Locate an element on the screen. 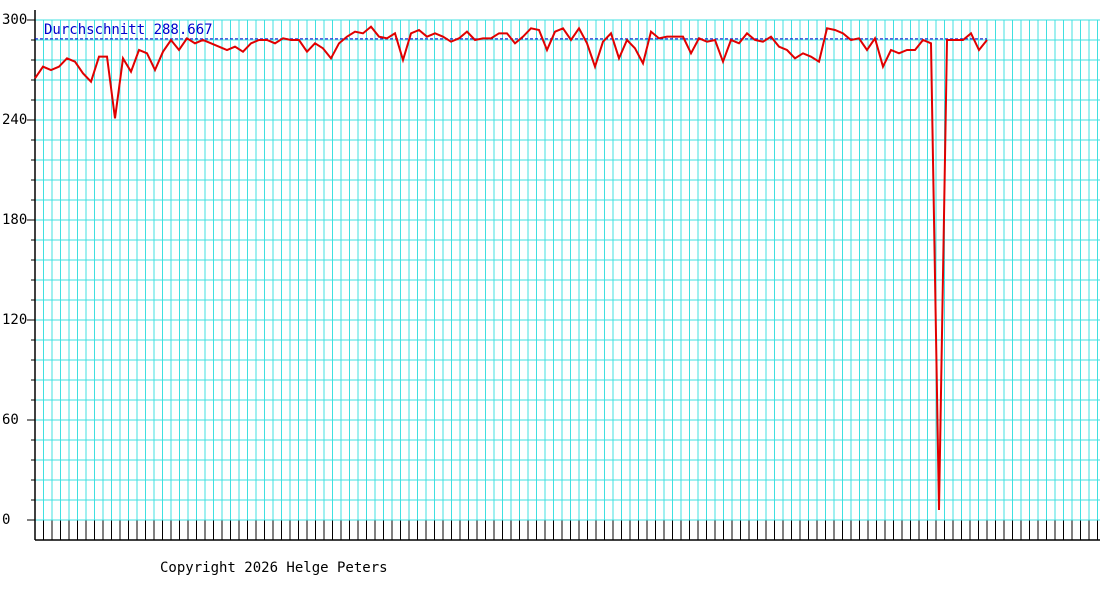 The height and width of the screenshot is (600, 1100). y-tick-label: 60 is located at coordinates (10, 420).